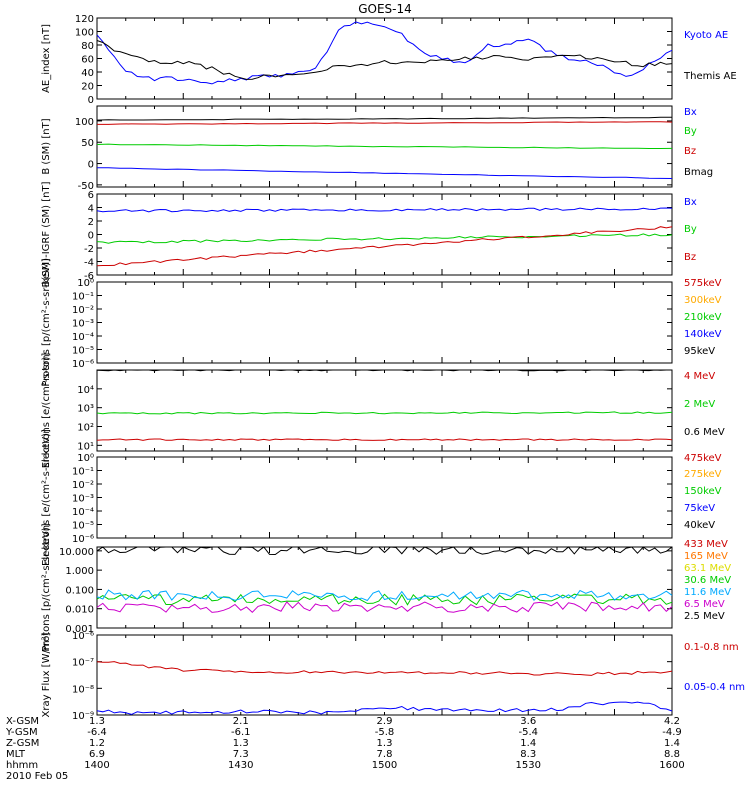 Image resolution: width=750 pixels, height=800 pixels. What do you see at coordinates (699, 351) in the screenshot?
I see `legend-entry: 95keV` at bounding box center [699, 351].